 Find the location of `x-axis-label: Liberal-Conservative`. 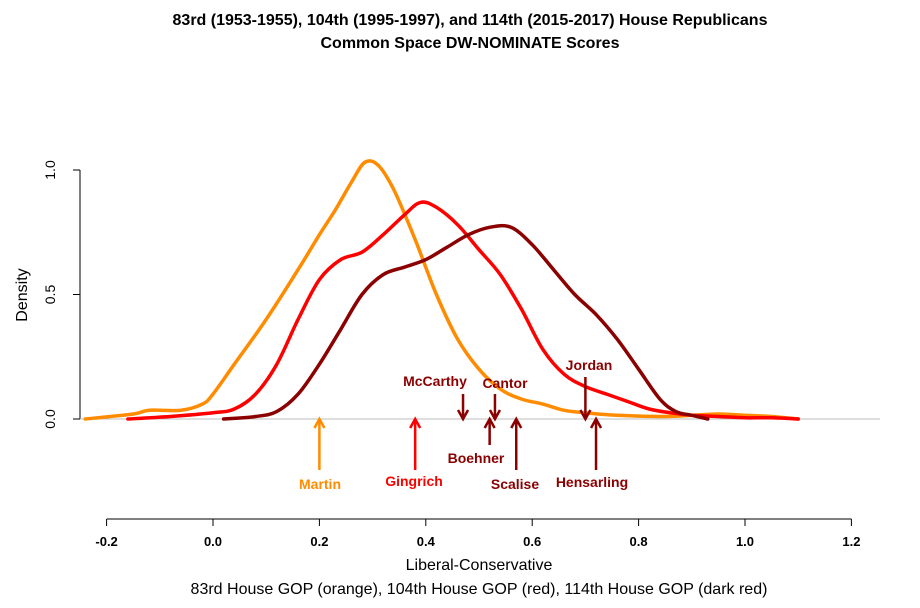

x-axis-label: Liberal-Conservative is located at coordinates (479, 565).